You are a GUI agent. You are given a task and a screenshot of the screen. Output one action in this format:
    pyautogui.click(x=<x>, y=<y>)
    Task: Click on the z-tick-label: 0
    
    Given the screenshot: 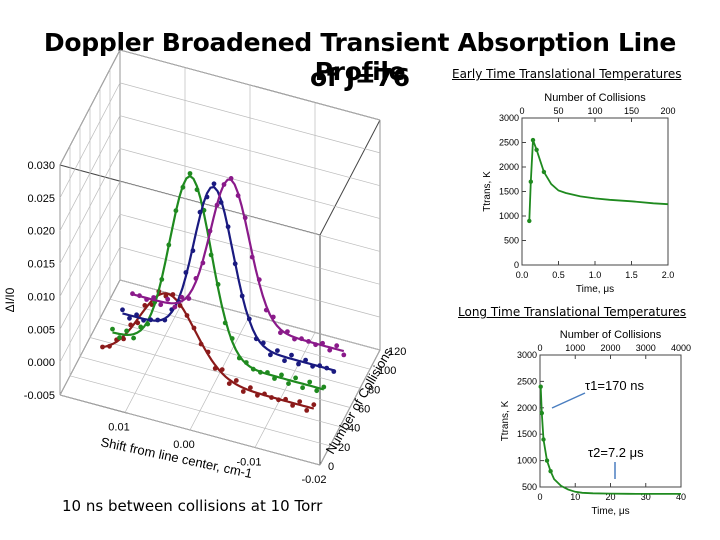 What is the action you would take?
    pyautogui.click(x=331, y=467)
    